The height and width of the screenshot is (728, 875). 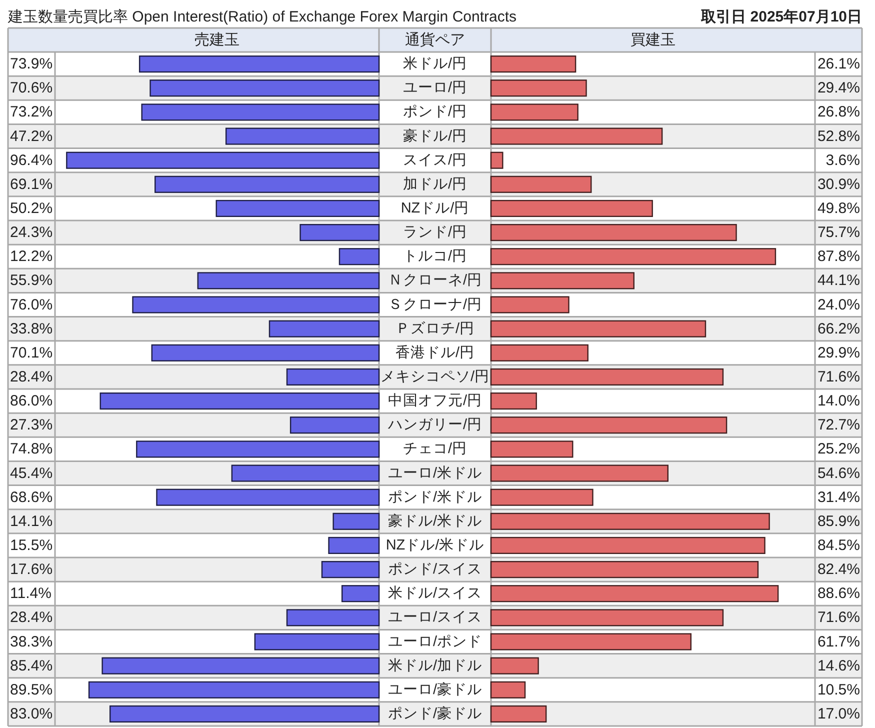 What do you see at coordinates (217, 40) in the screenshot?
I see `x-axis-title: 売建玉` at bounding box center [217, 40].